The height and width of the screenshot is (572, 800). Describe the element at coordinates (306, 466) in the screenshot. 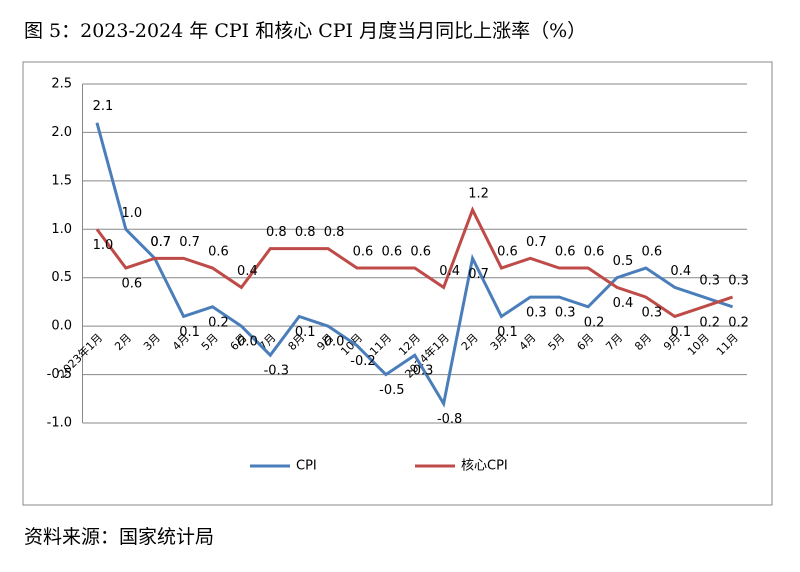

I see `legend-label: CPI` at that location.